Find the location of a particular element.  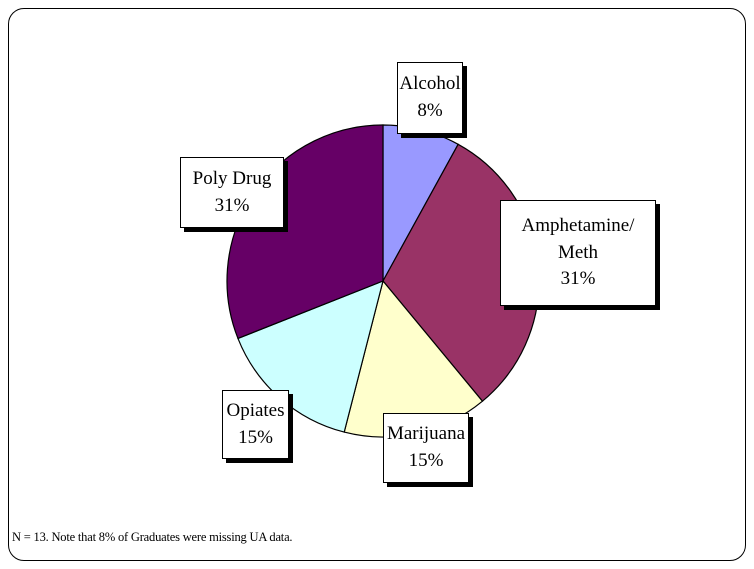

category-label: Alcohol is located at coordinates (430, 84).